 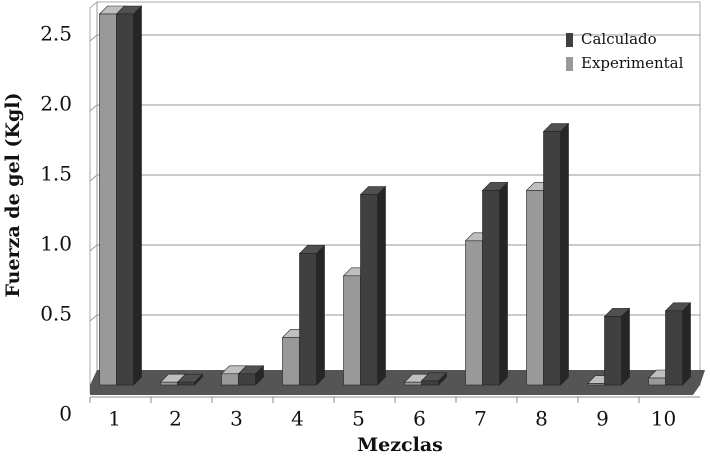 I want to click on x-tick-label: 2, so click(x=175, y=419).